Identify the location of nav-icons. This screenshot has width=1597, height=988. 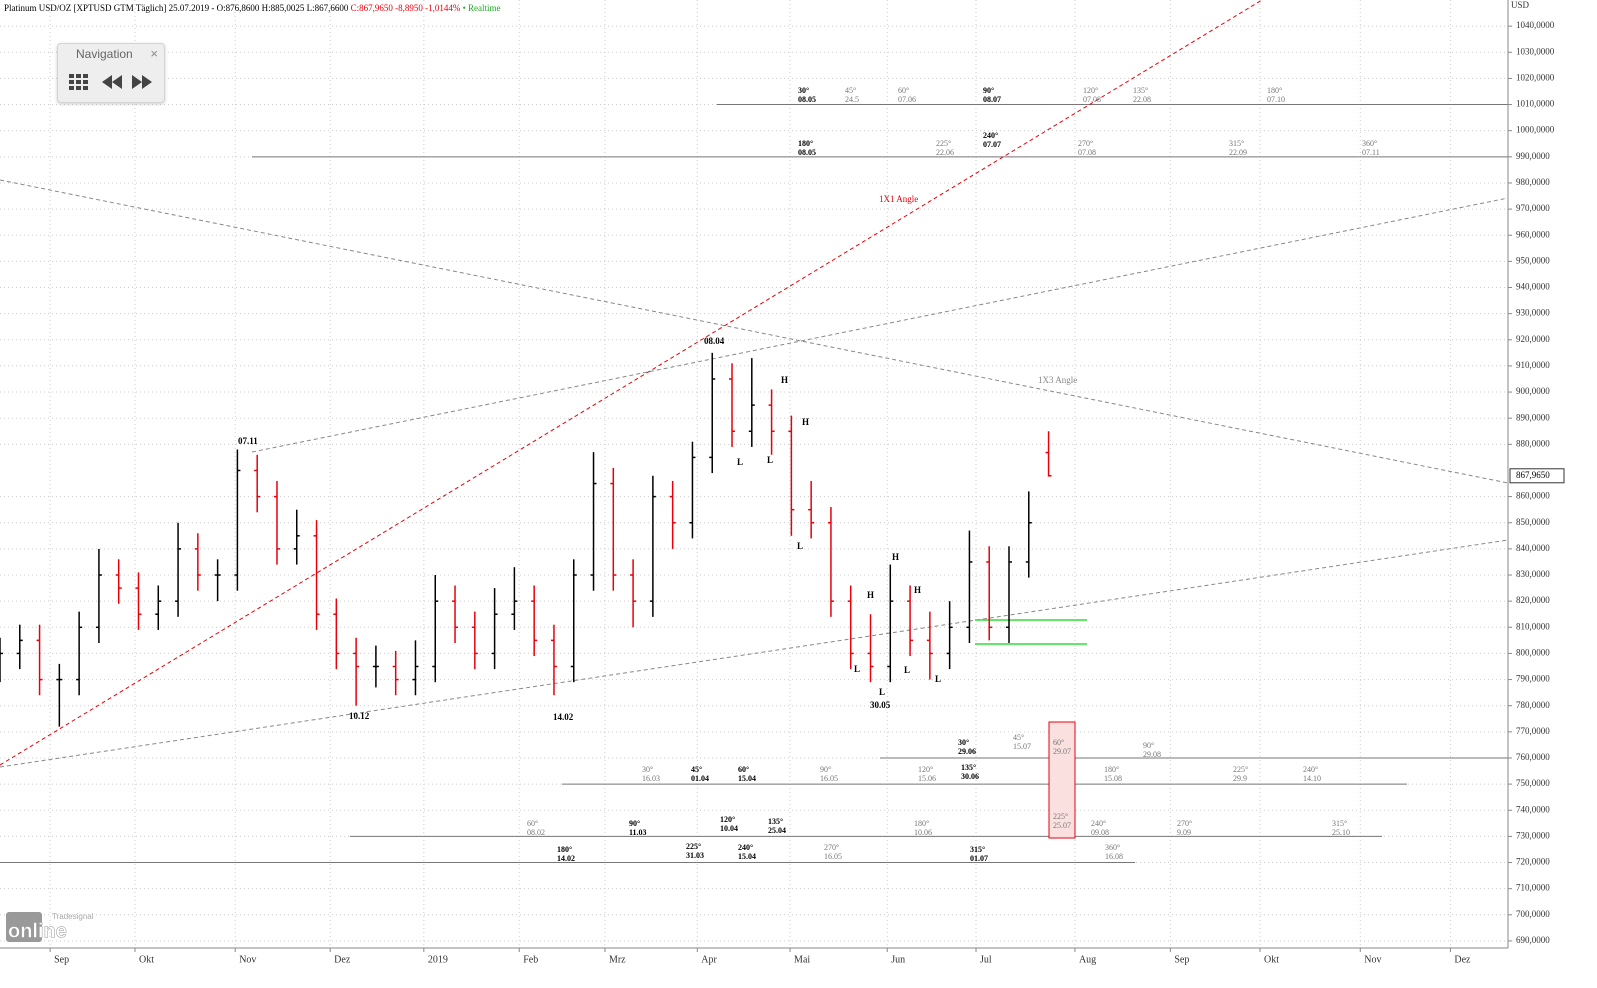
(110, 82).